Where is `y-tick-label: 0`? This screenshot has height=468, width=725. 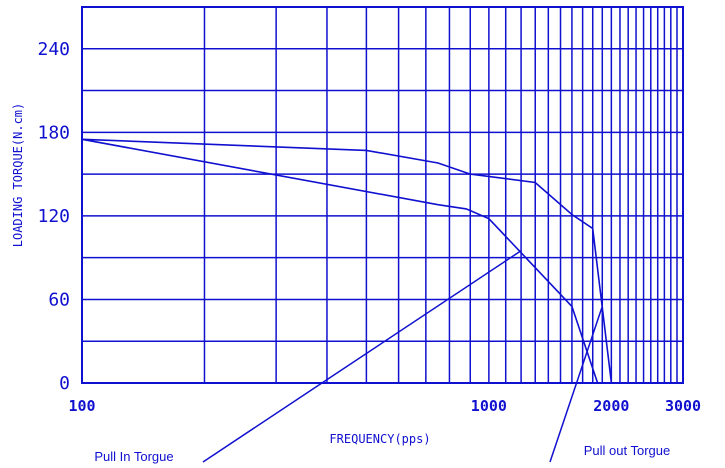 y-tick-label: 0 is located at coordinates (64, 383).